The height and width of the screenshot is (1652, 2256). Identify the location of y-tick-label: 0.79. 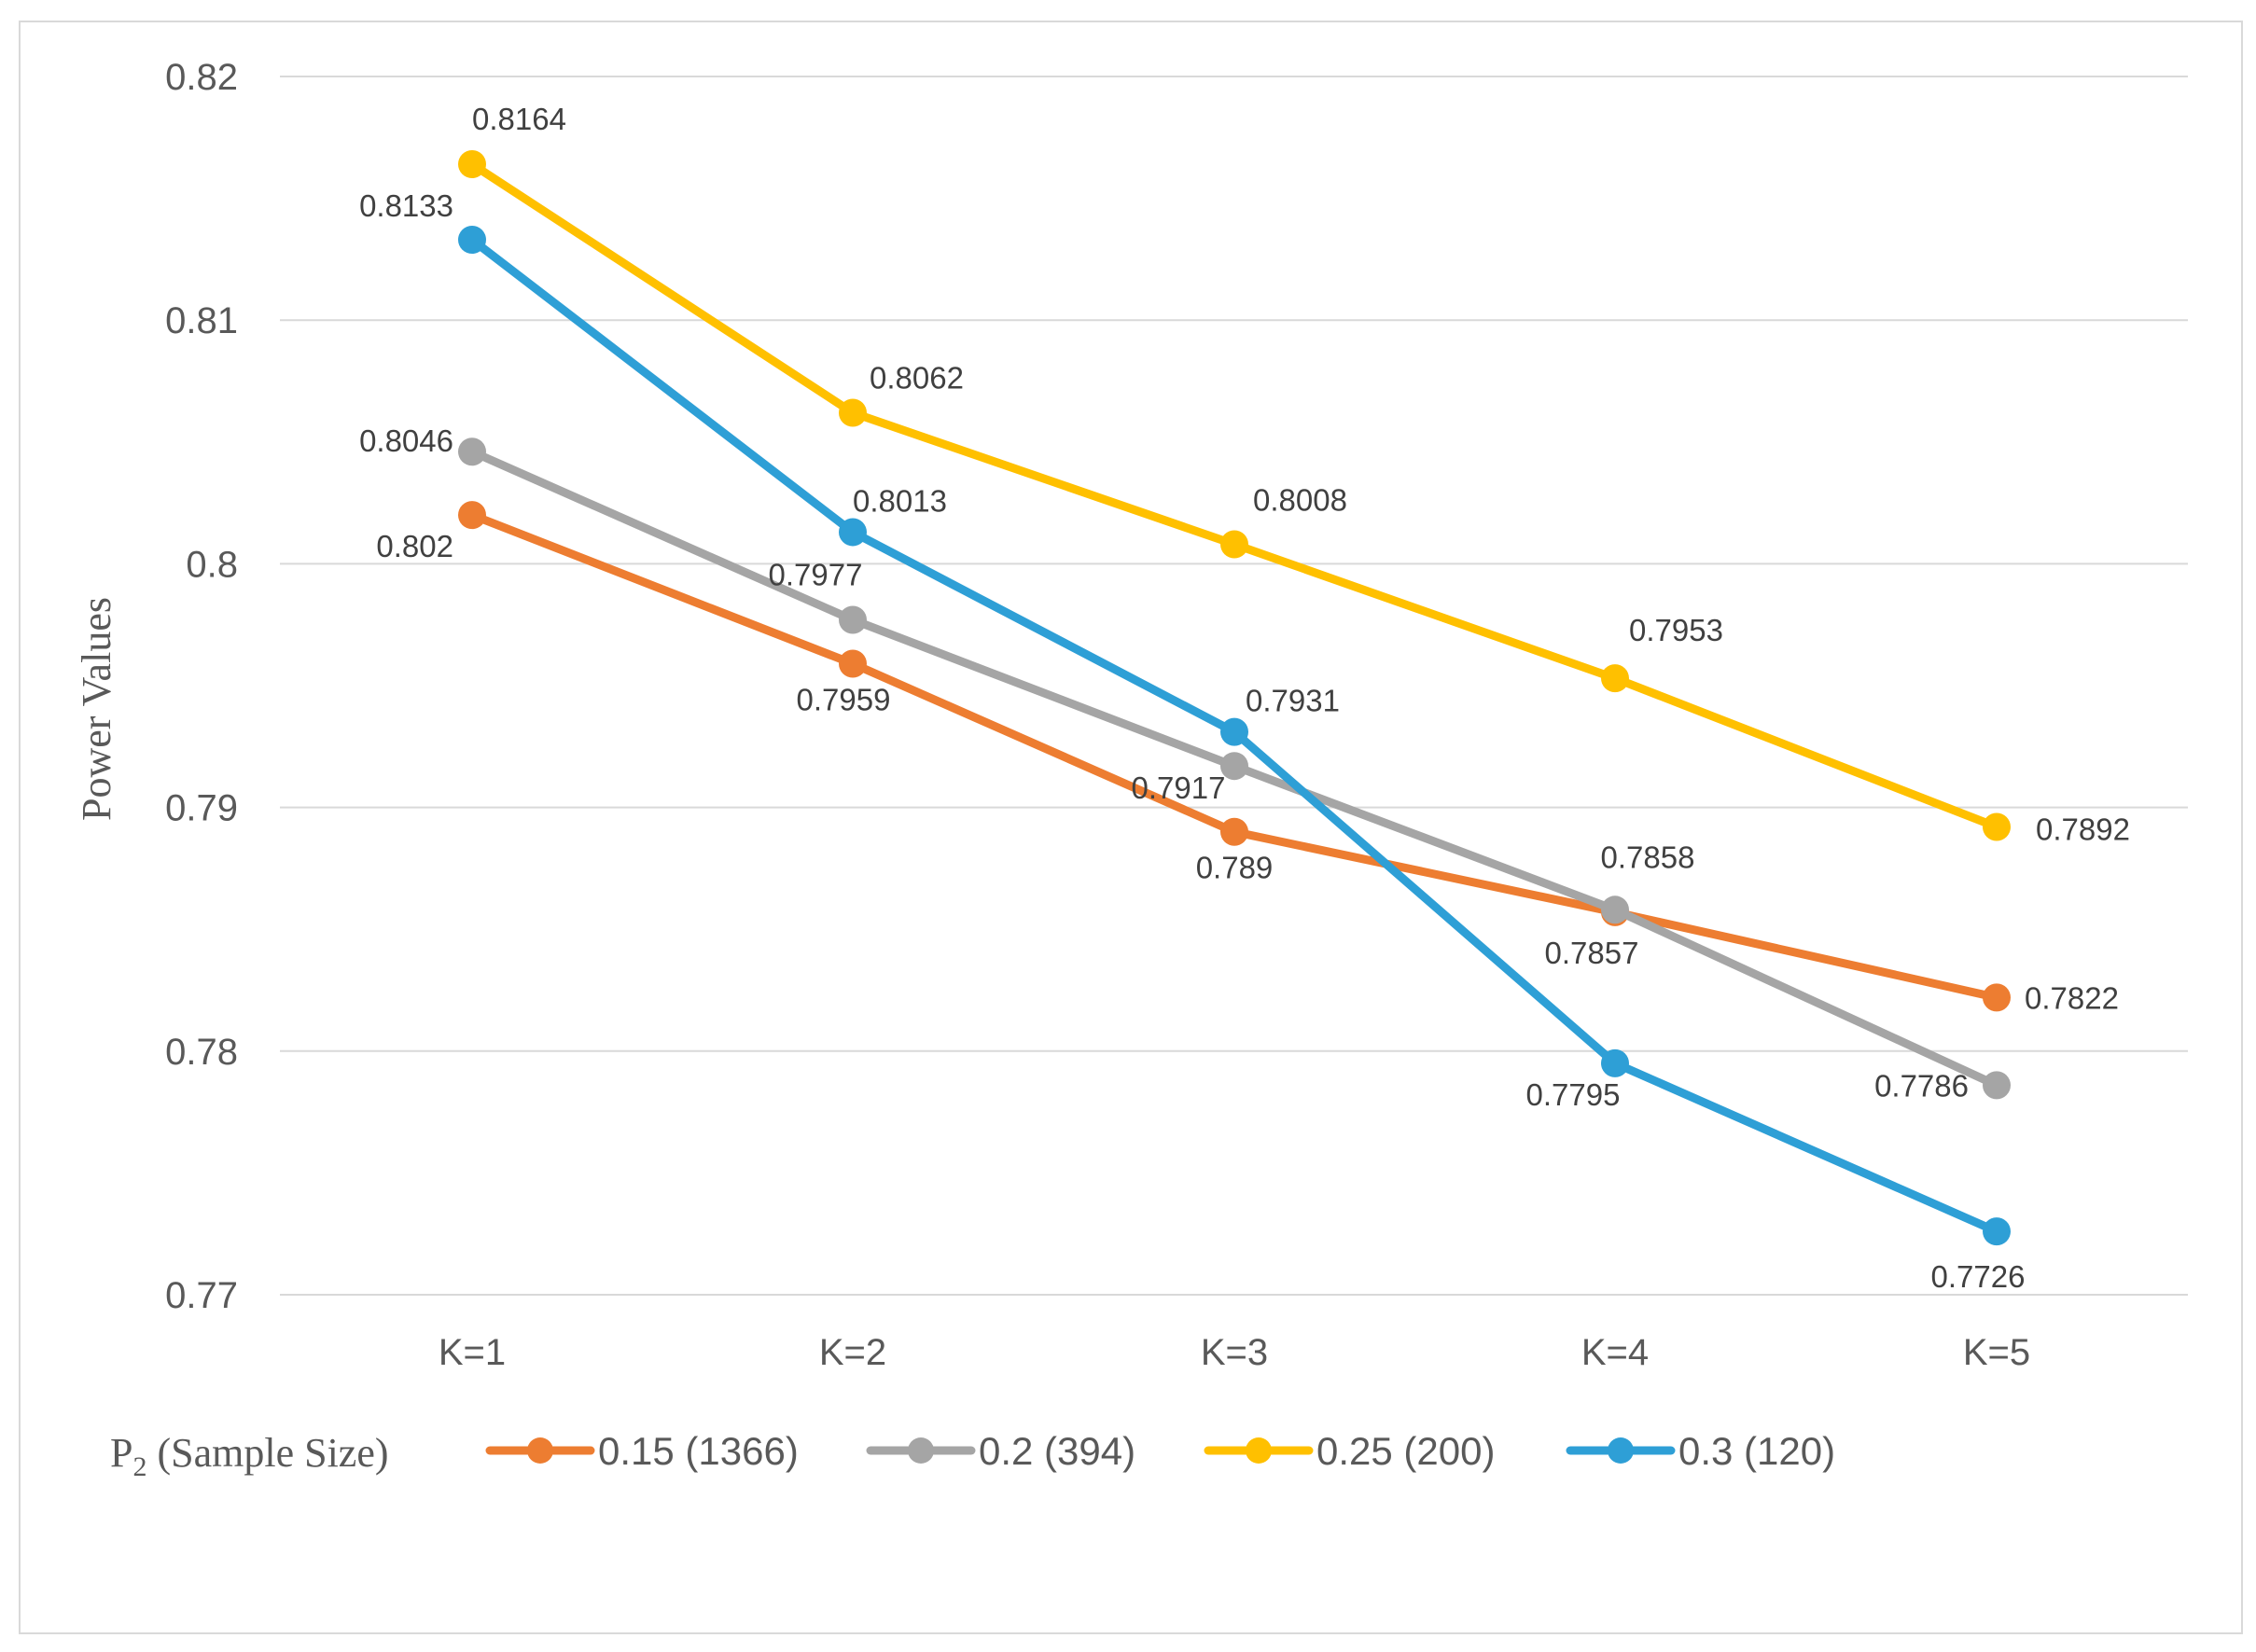
(201, 809).